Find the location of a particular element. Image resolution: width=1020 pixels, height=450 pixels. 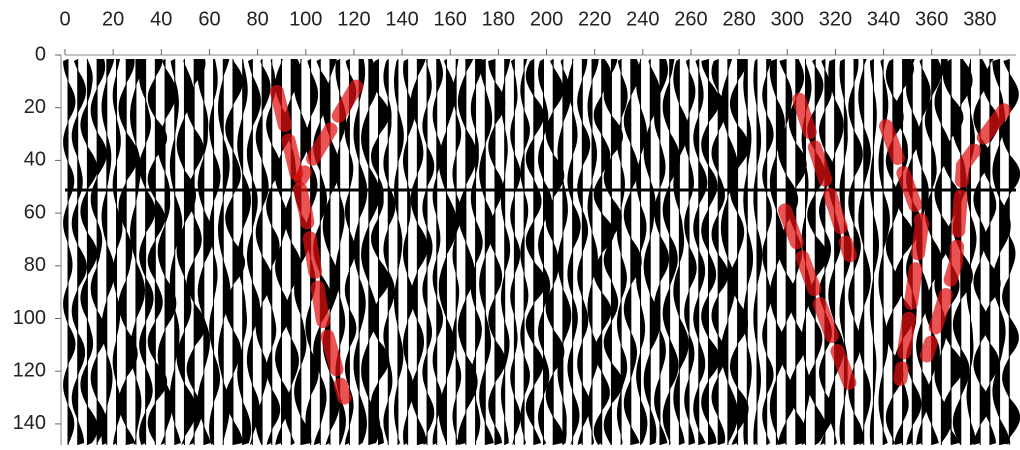

x-tick-label: 240 is located at coordinates (642, 19).